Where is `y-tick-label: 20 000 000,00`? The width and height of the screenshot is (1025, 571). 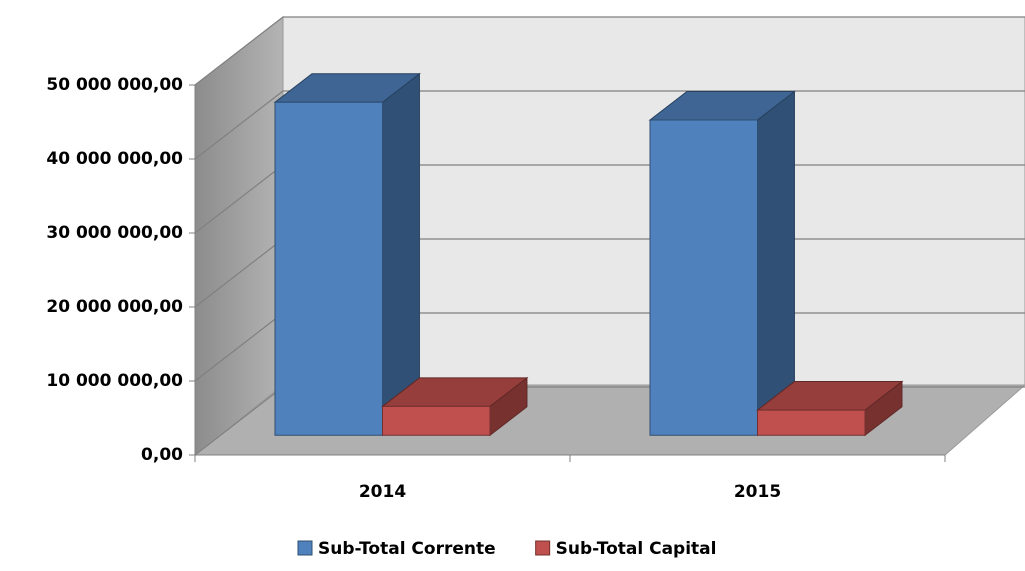 y-tick-label: 20 000 000,00 is located at coordinates (114, 307).